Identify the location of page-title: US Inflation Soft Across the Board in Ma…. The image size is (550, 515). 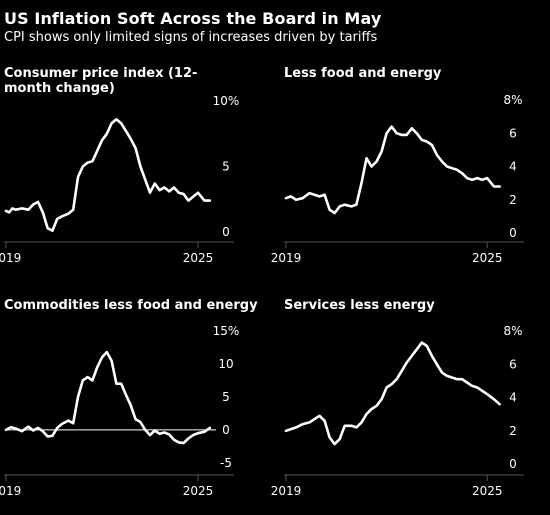
(193, 18).